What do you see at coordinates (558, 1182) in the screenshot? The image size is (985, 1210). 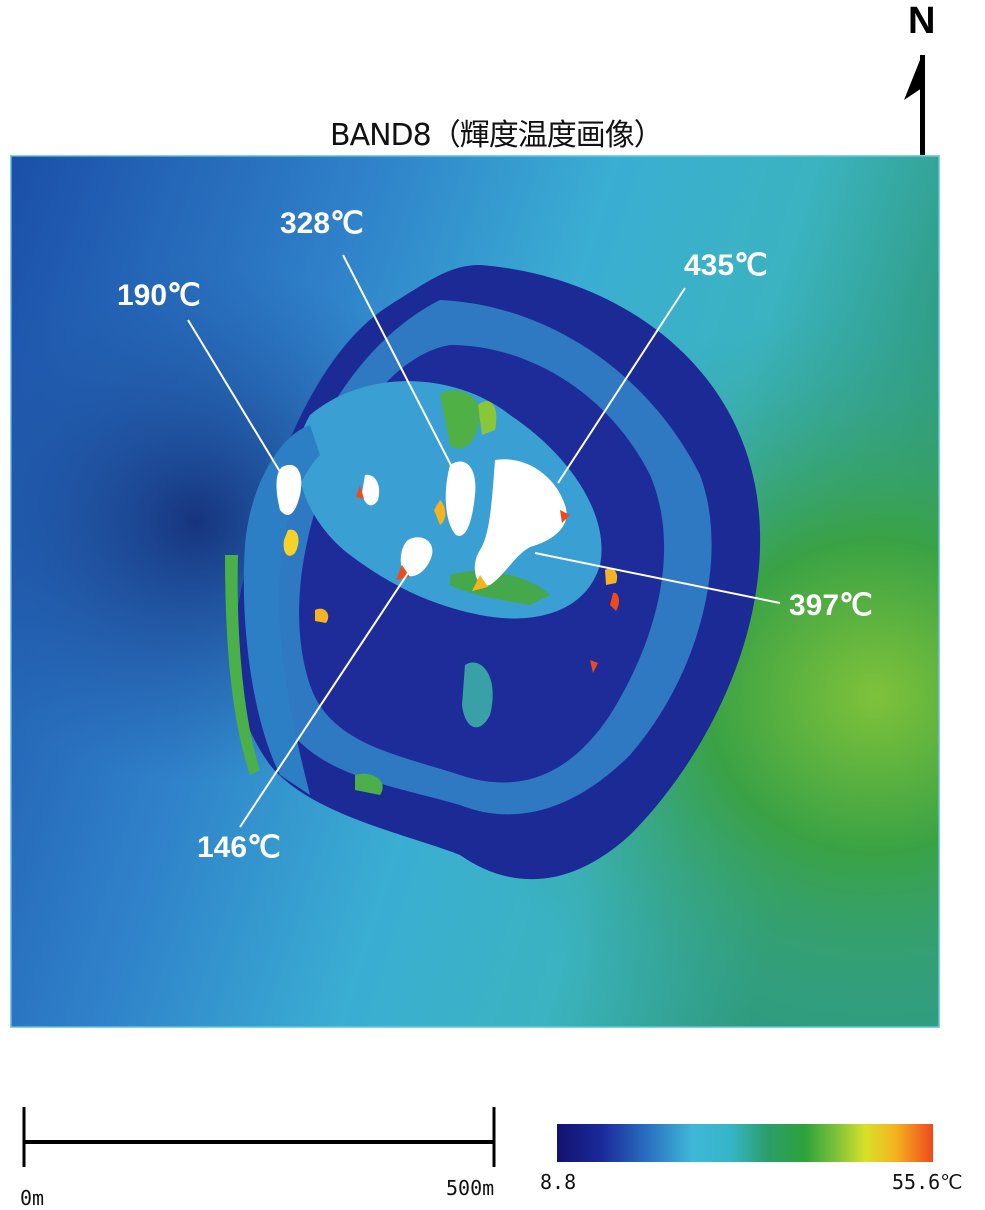 I see `color-legend-min: 8.8` at bounding box center [558, 1182].